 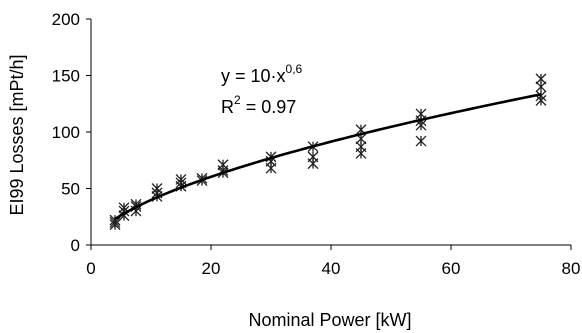 What do you see at coordinates (294, 69) in the screenshot?
I see `equation-exponent: 0,6` at bounding box center [294, 69].